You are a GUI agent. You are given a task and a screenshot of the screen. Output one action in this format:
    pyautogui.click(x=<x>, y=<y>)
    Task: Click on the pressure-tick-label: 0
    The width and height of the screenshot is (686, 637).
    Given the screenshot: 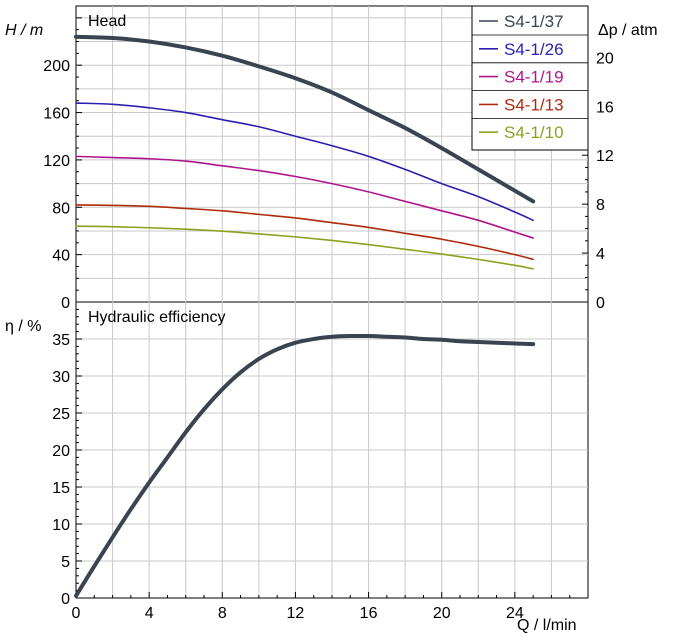 What is the action you would take?
    pyautogui.click(x=600, y=303)
    